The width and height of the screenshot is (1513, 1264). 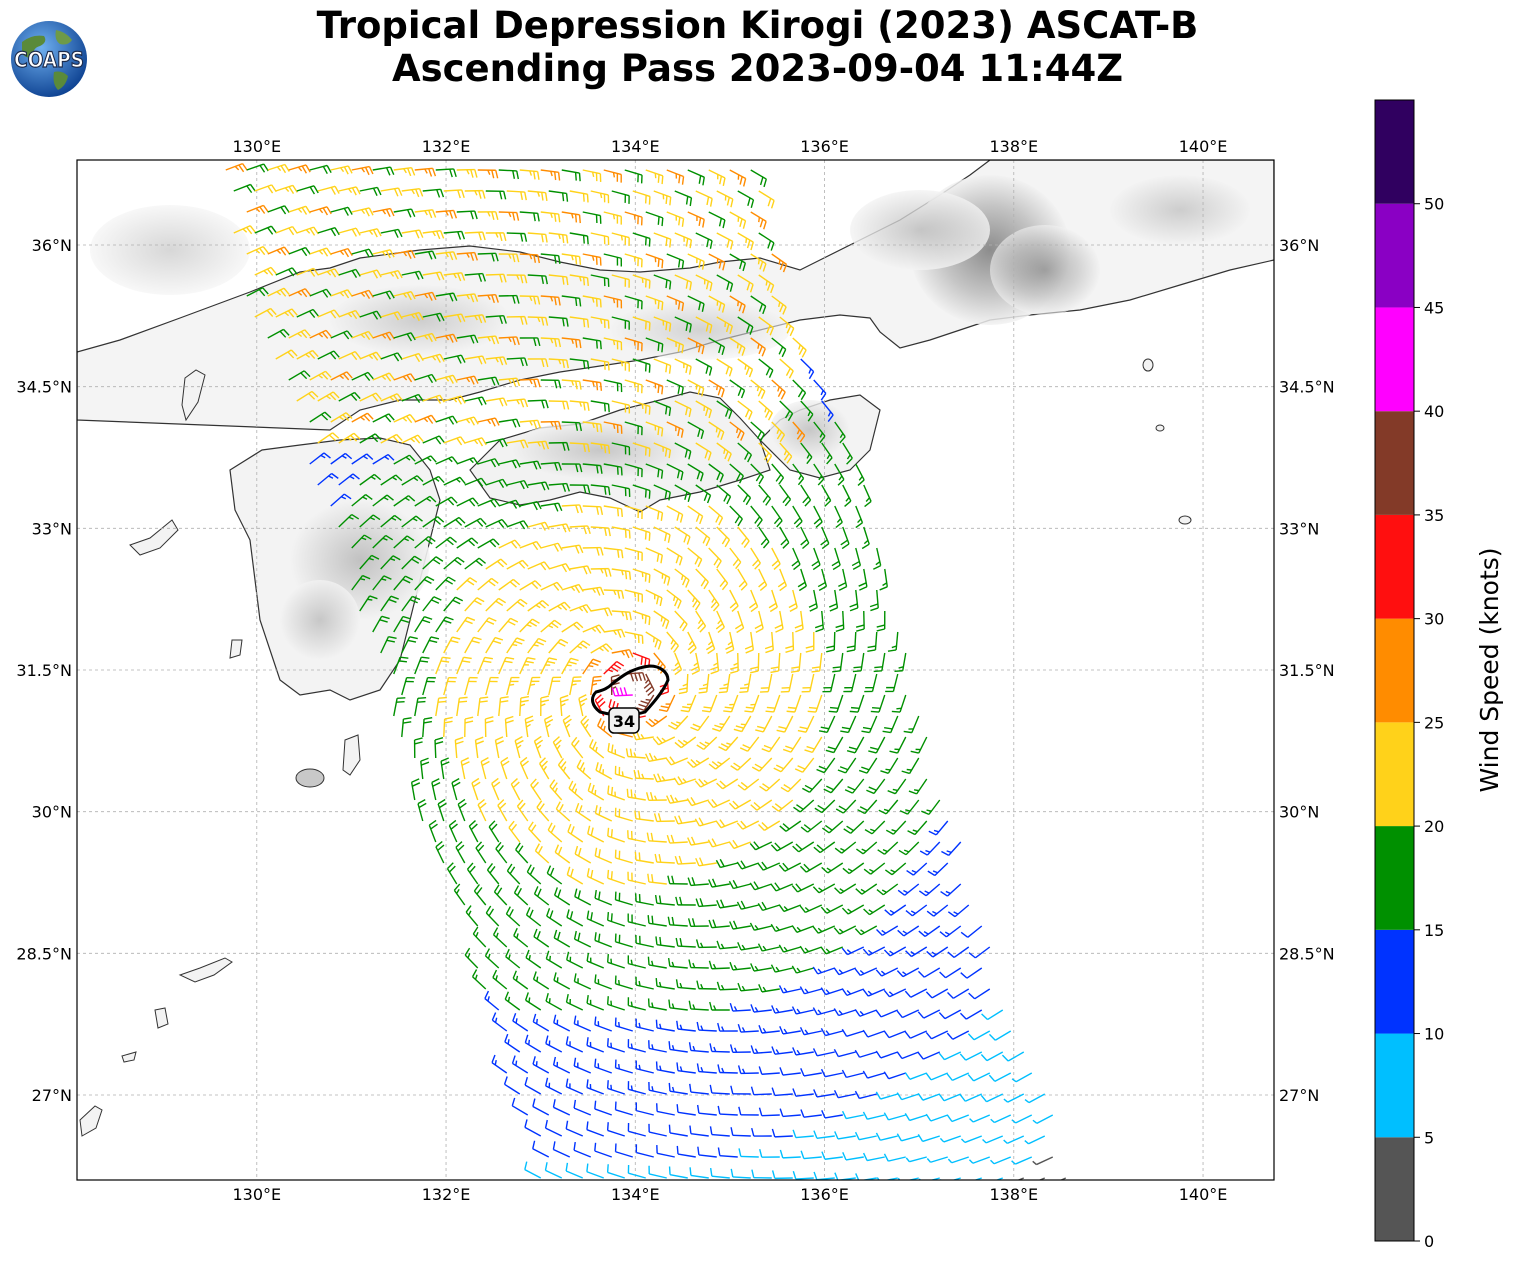 I want to click on lat-tick-label-right: 28.5°N, so click(x=1307, y=953).